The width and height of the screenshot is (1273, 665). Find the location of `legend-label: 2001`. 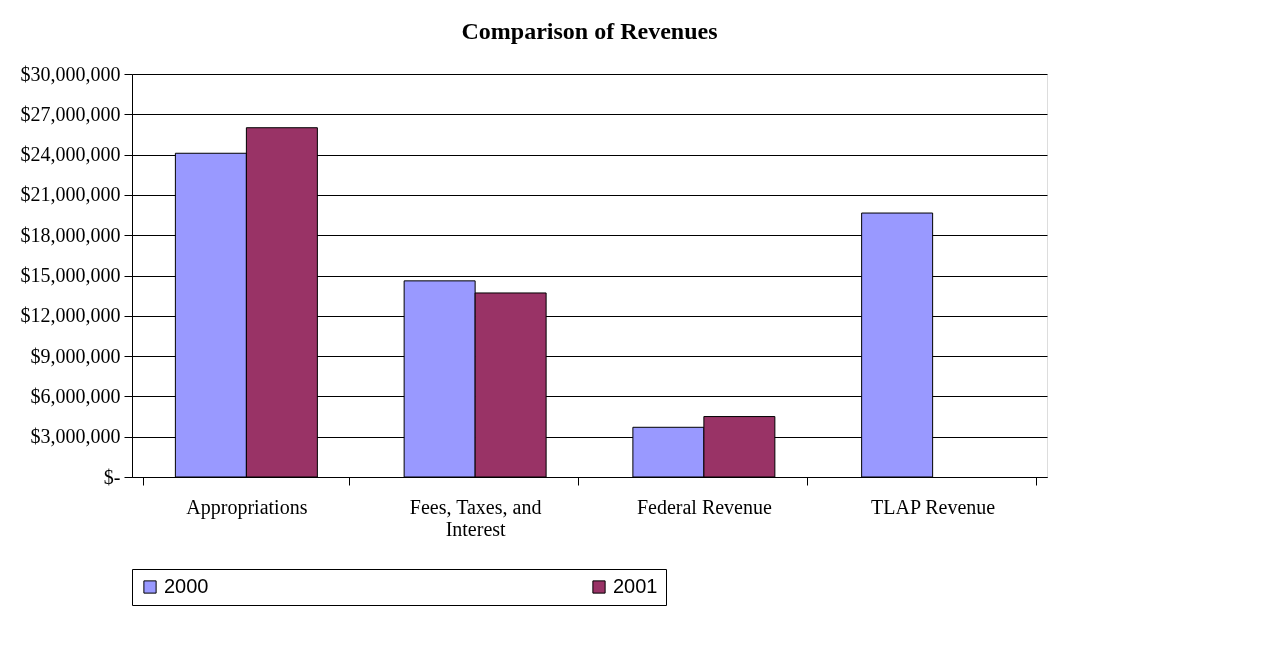

legend-label: 2001 is located at coordinates (635, 586).